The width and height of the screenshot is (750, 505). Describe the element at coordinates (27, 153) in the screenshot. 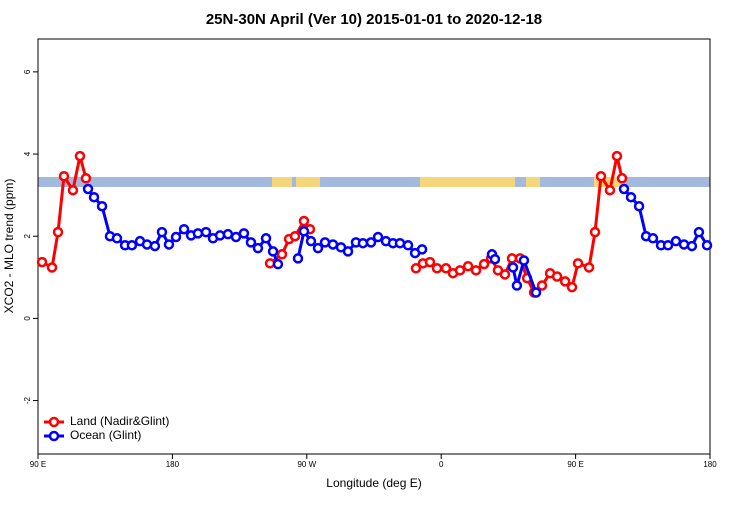

I see `y-tick-label: 4` at that location.